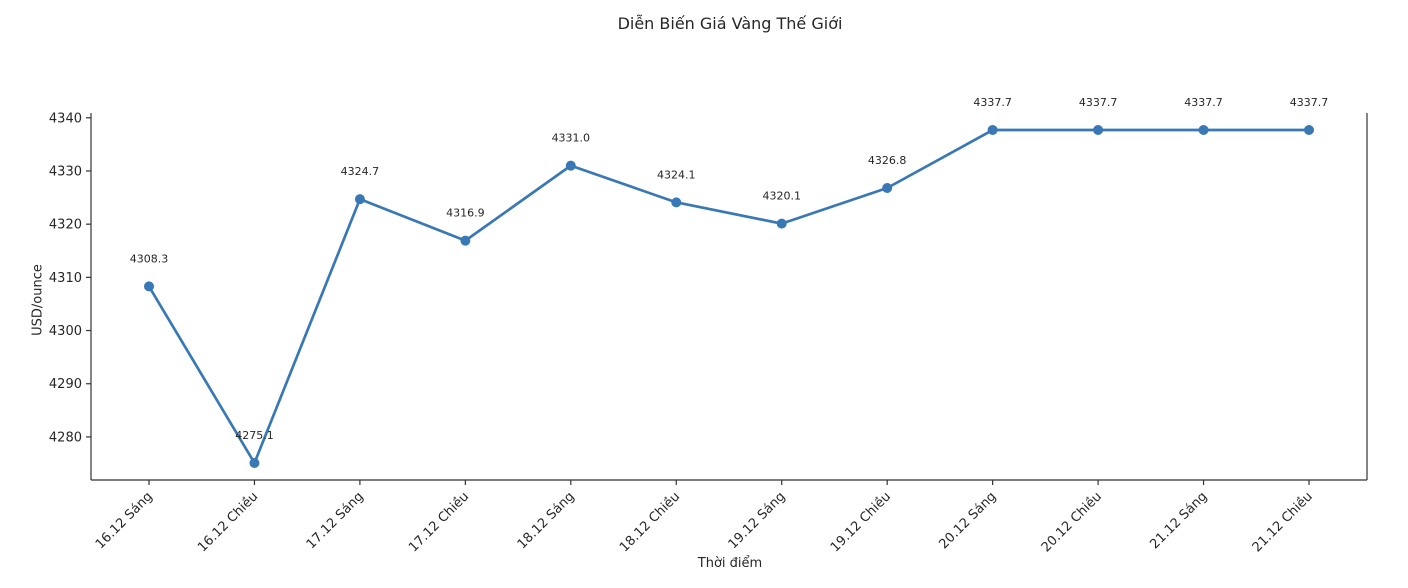 This screenshot has width=1408, height=588. I want to click on x-tick-label: 21.12 Chiều, so click(1283, 522).